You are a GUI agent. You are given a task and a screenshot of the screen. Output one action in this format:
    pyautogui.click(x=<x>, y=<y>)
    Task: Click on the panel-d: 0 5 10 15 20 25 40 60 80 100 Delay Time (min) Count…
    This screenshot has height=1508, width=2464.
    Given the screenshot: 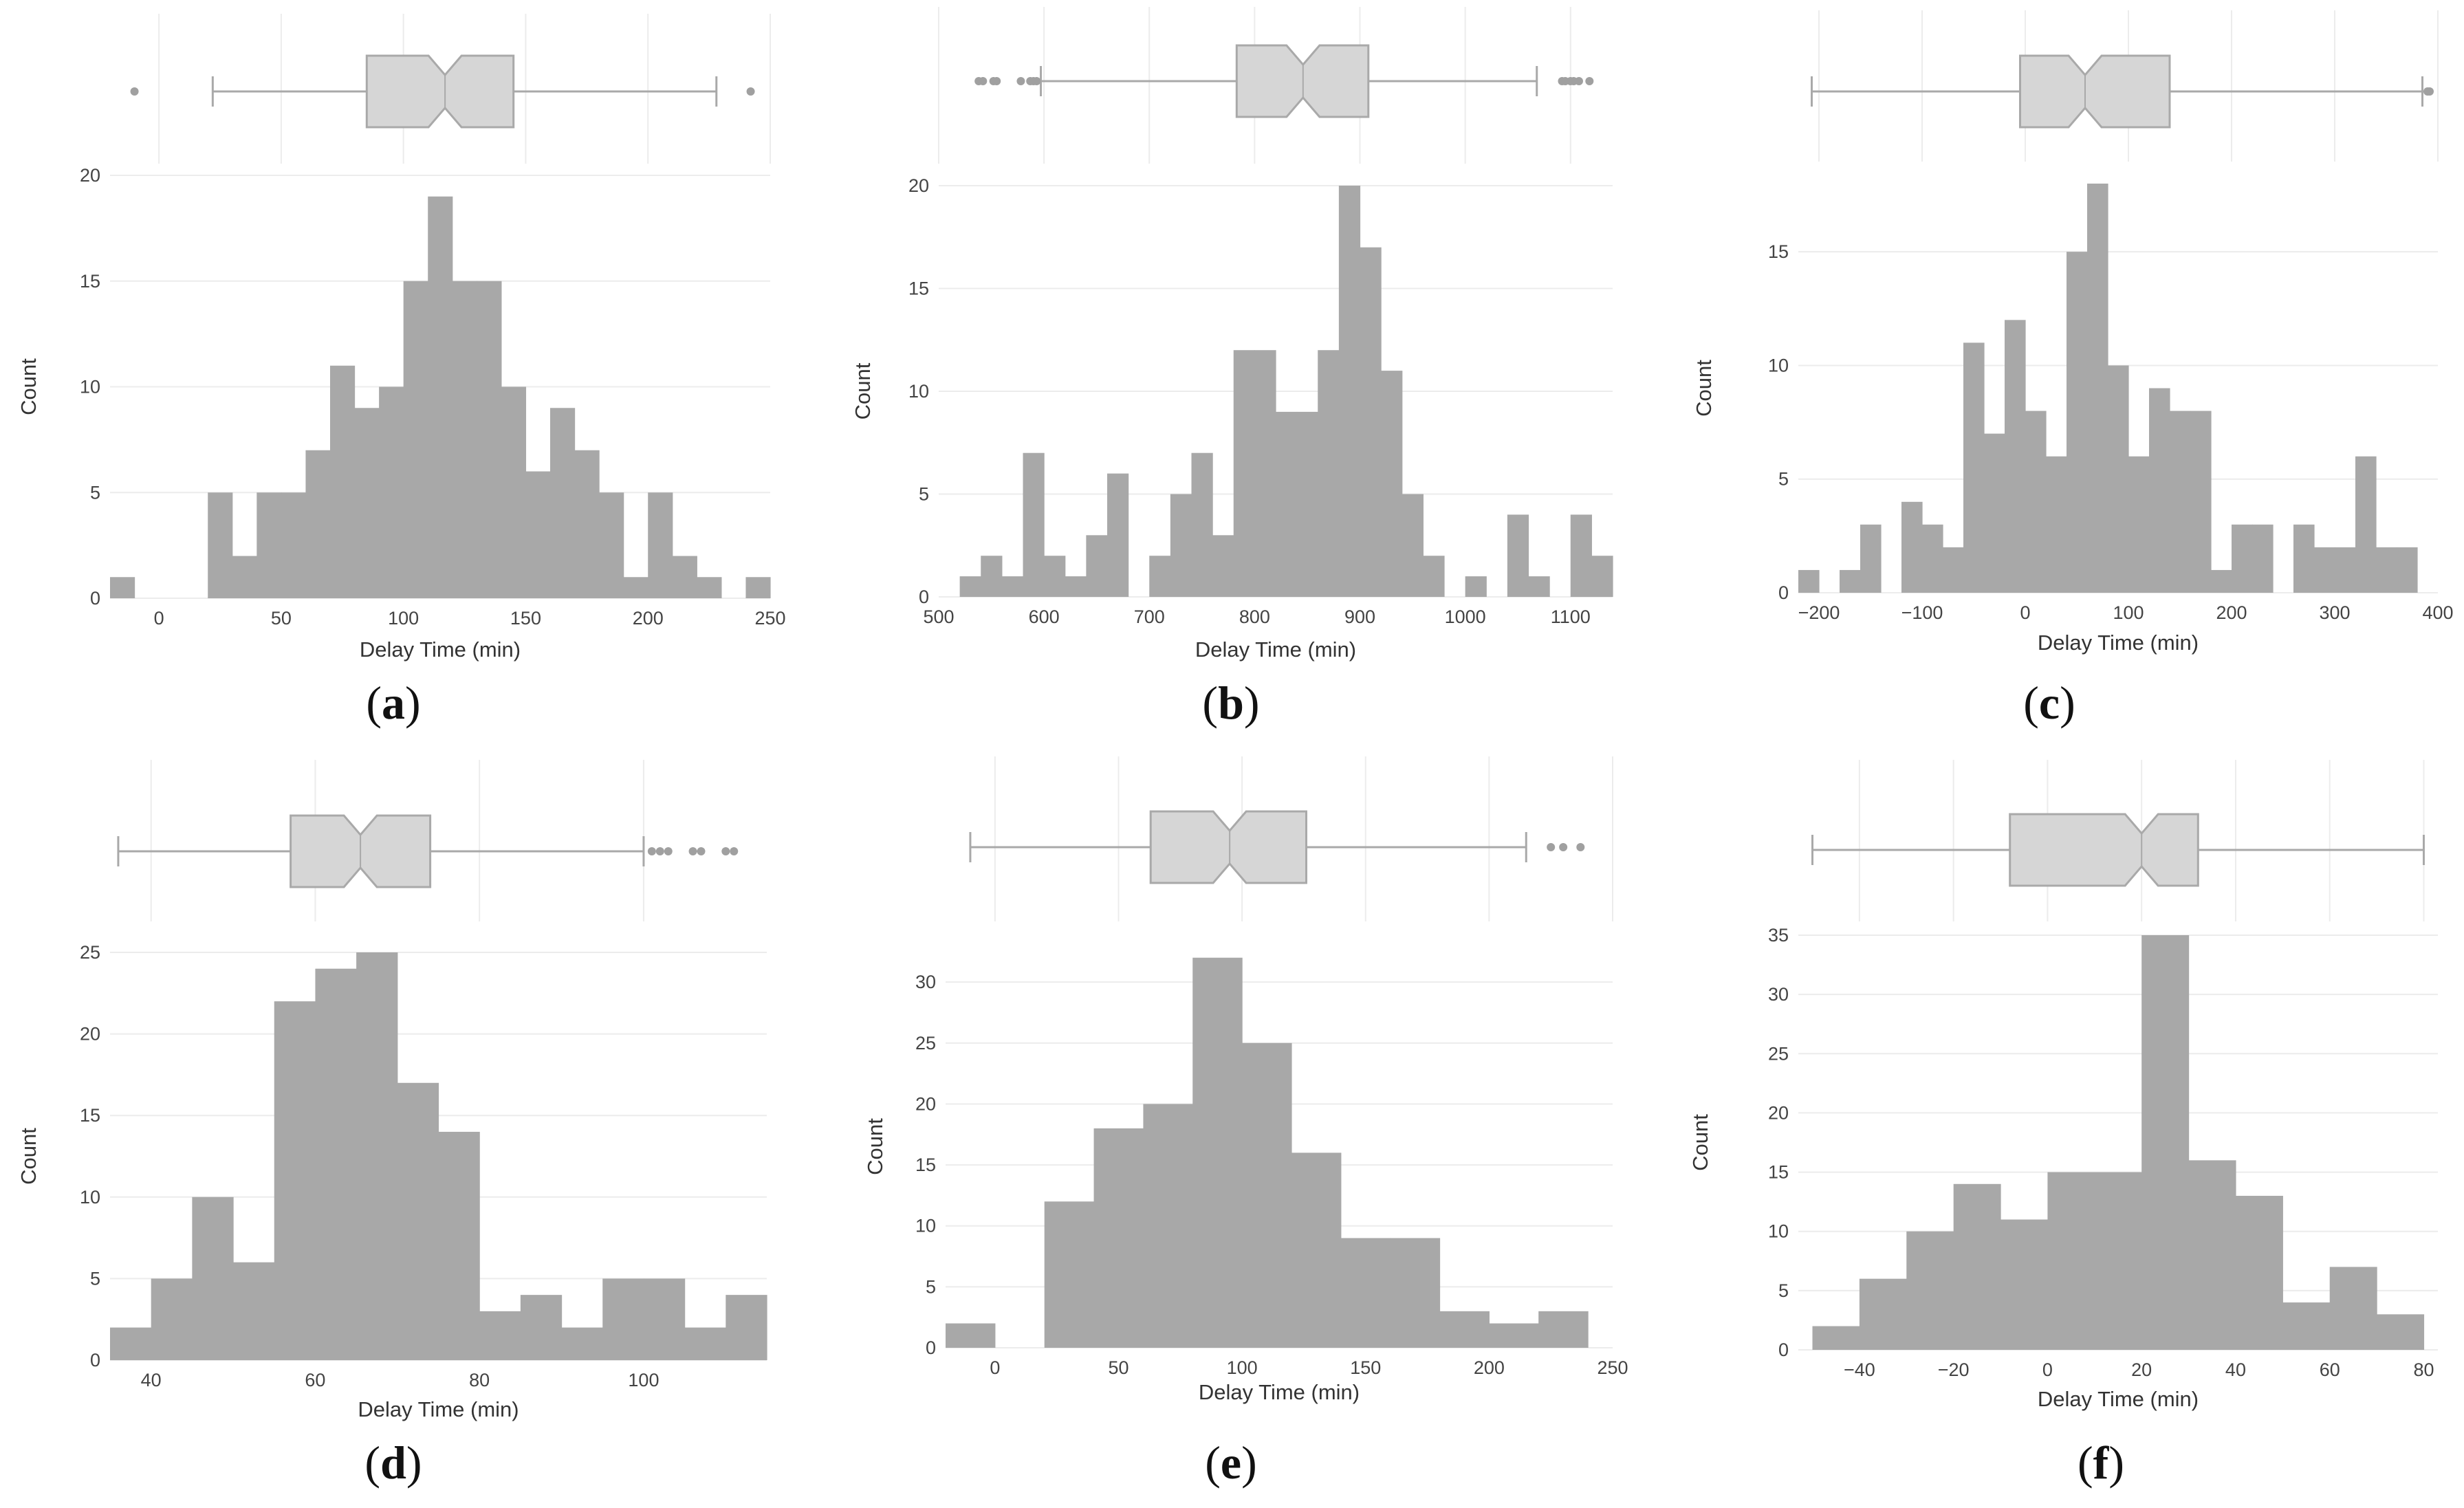 What is the action you would take?
    pyautogui.click(x=392, y=1124)
    